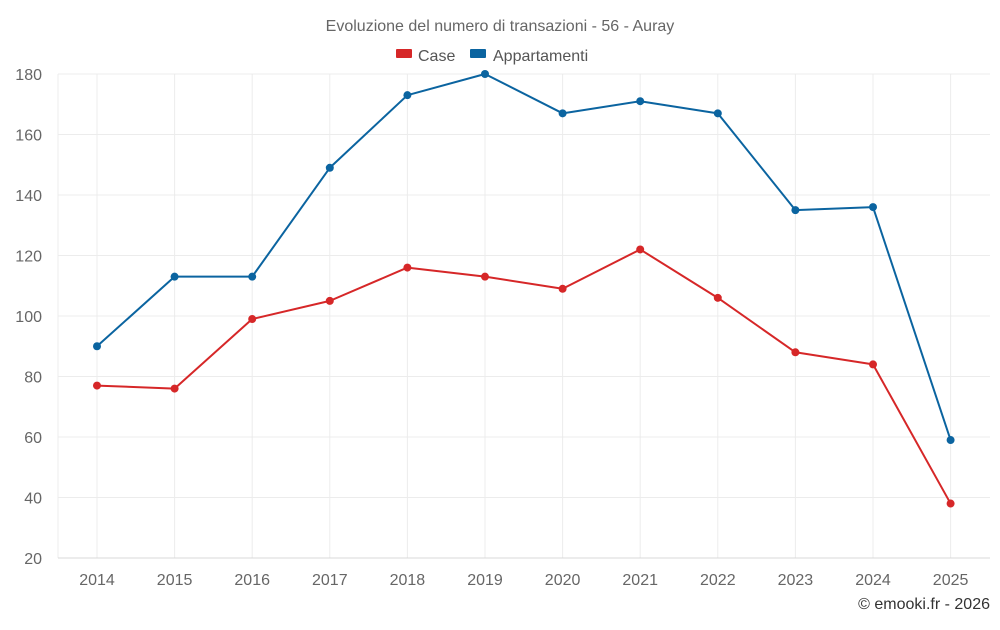 The width and height of the screenshot is (1000, 630). What do you see at coordinates (28, 75) in the screenshot?
I see `y-tick-label: 180` at bounding box center [28, 75].